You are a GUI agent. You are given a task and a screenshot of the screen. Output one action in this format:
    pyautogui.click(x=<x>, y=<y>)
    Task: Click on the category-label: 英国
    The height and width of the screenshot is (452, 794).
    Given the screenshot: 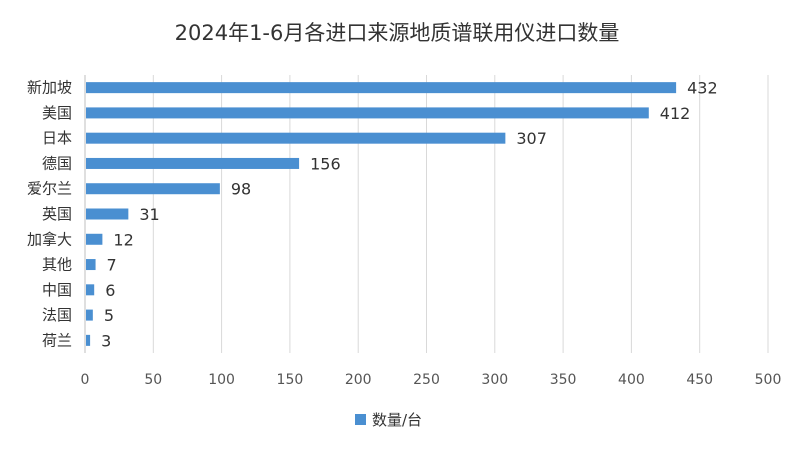 What is the action you would take?
    pyautogui.click(x=57, y=214)
    